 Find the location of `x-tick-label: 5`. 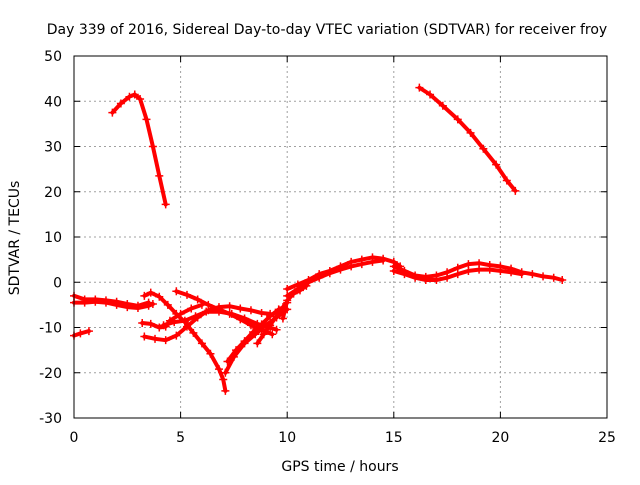

x-tick-label: 5 is located at coordinates (180, 438).